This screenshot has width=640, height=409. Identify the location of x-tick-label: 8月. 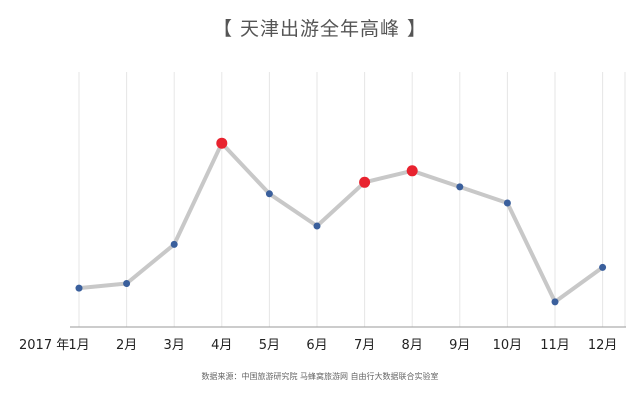
(412, 345).